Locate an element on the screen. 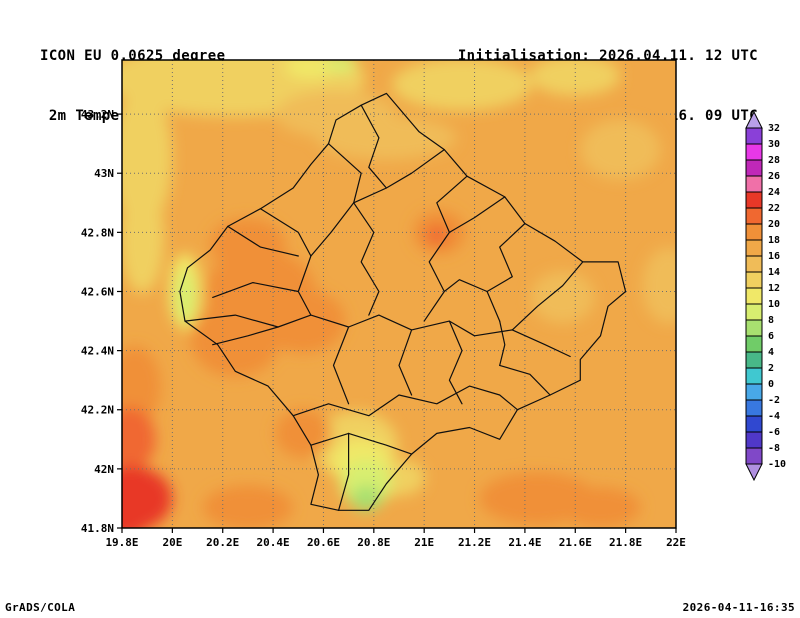  x-axis-label: 21.8E is located at coordinates (625, 542).